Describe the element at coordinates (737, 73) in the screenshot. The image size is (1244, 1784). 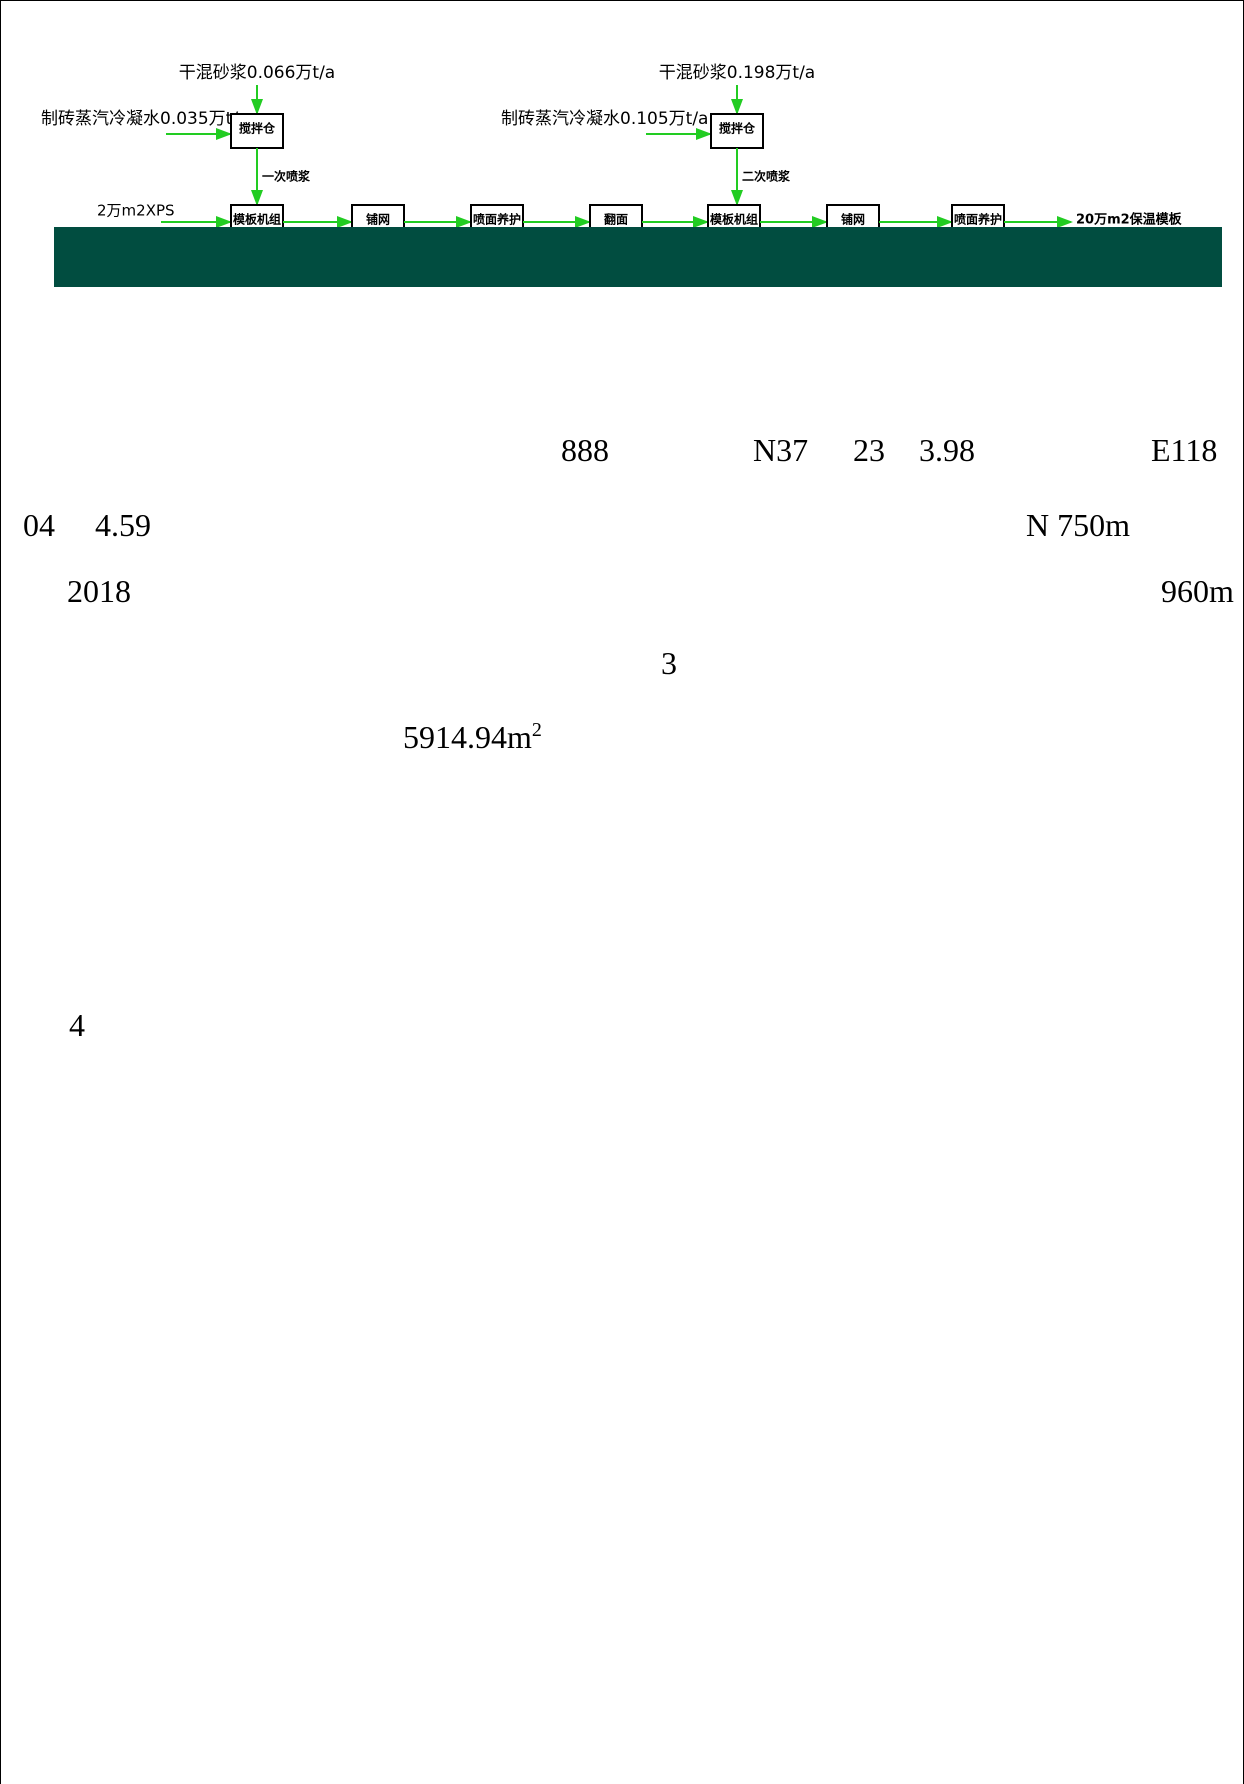
I see `feed-label: 干混砂浆0.198万t/a` at that location.